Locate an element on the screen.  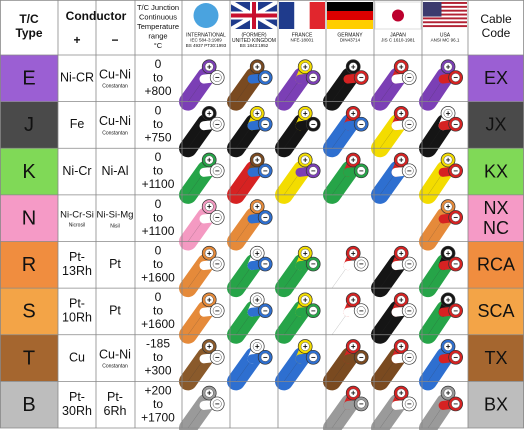
type-label: T is located at coordinates (29, 358).